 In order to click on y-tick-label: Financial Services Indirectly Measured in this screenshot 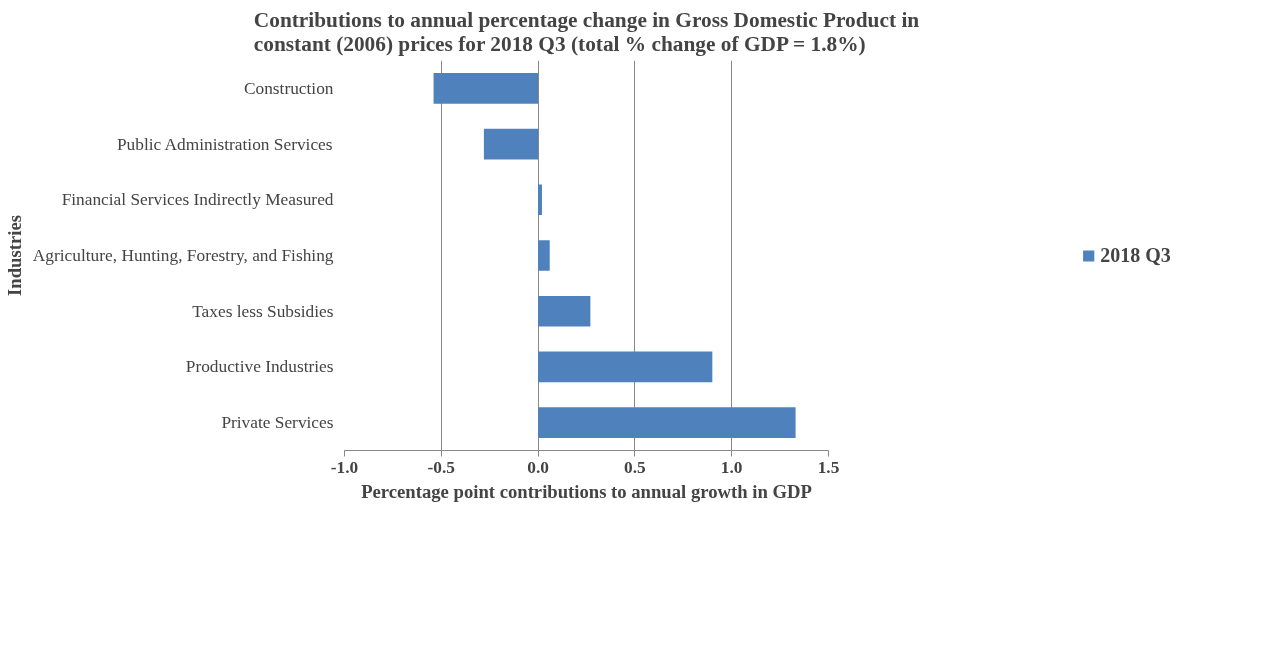, I will do `click(197, 200)`.